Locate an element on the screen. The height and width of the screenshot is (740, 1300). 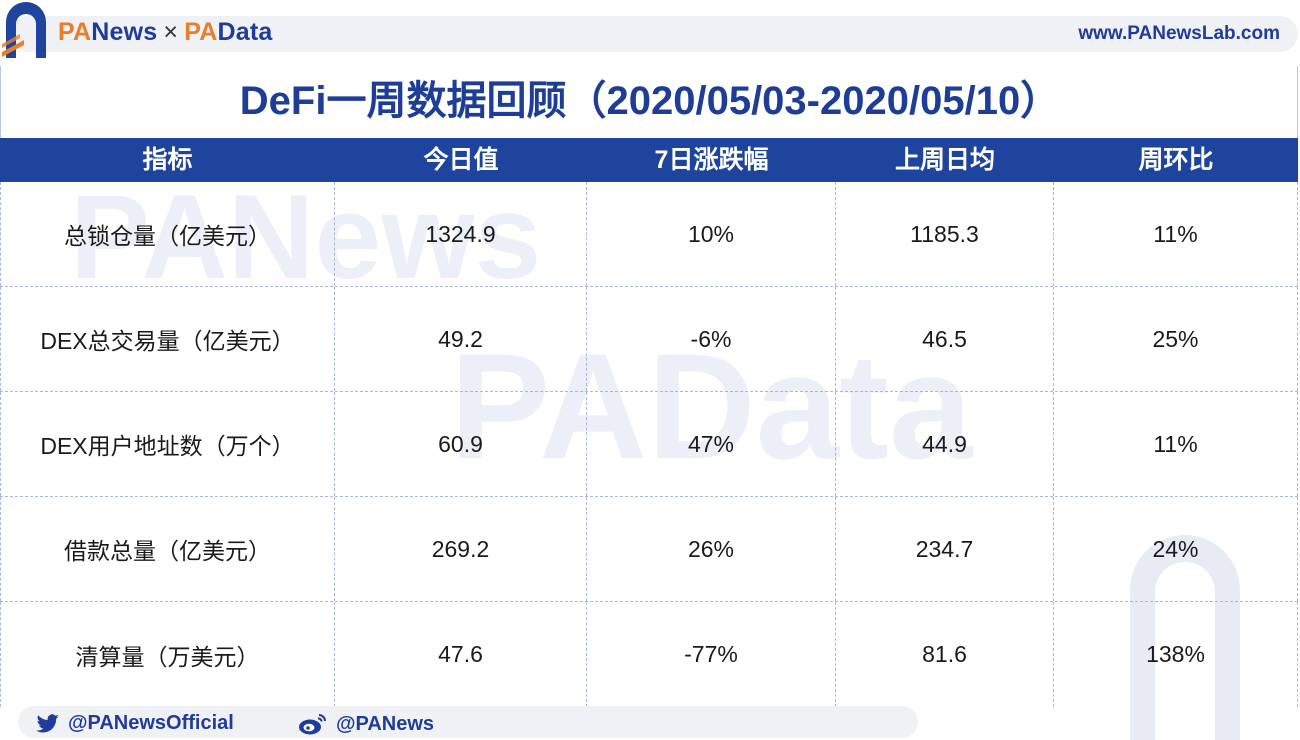
cell-today: 1324.9 is located at coordinates (461, 234).